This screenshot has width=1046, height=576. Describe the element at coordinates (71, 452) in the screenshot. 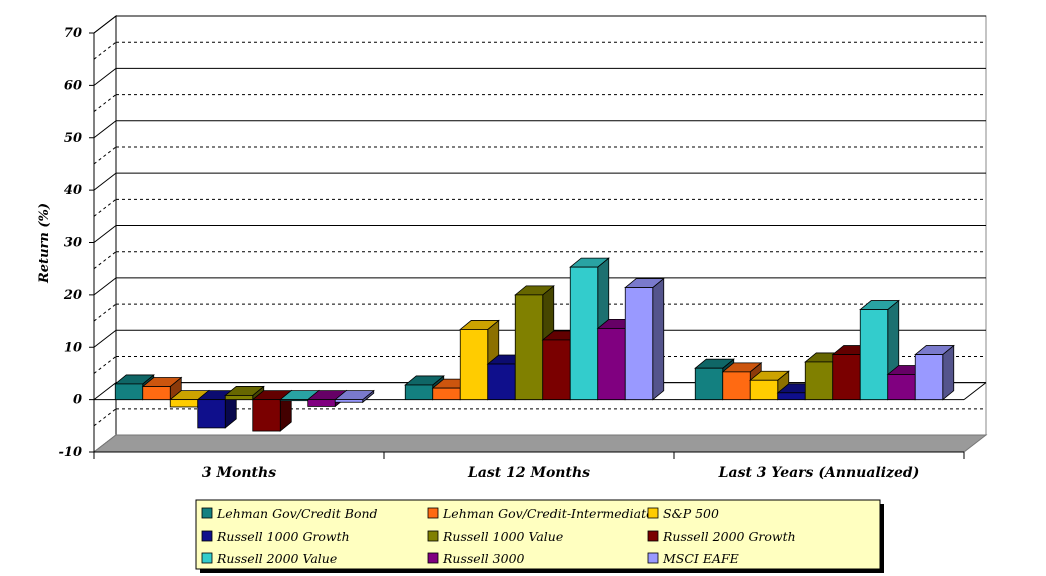

I see `y-tick-label: -10` at that location.